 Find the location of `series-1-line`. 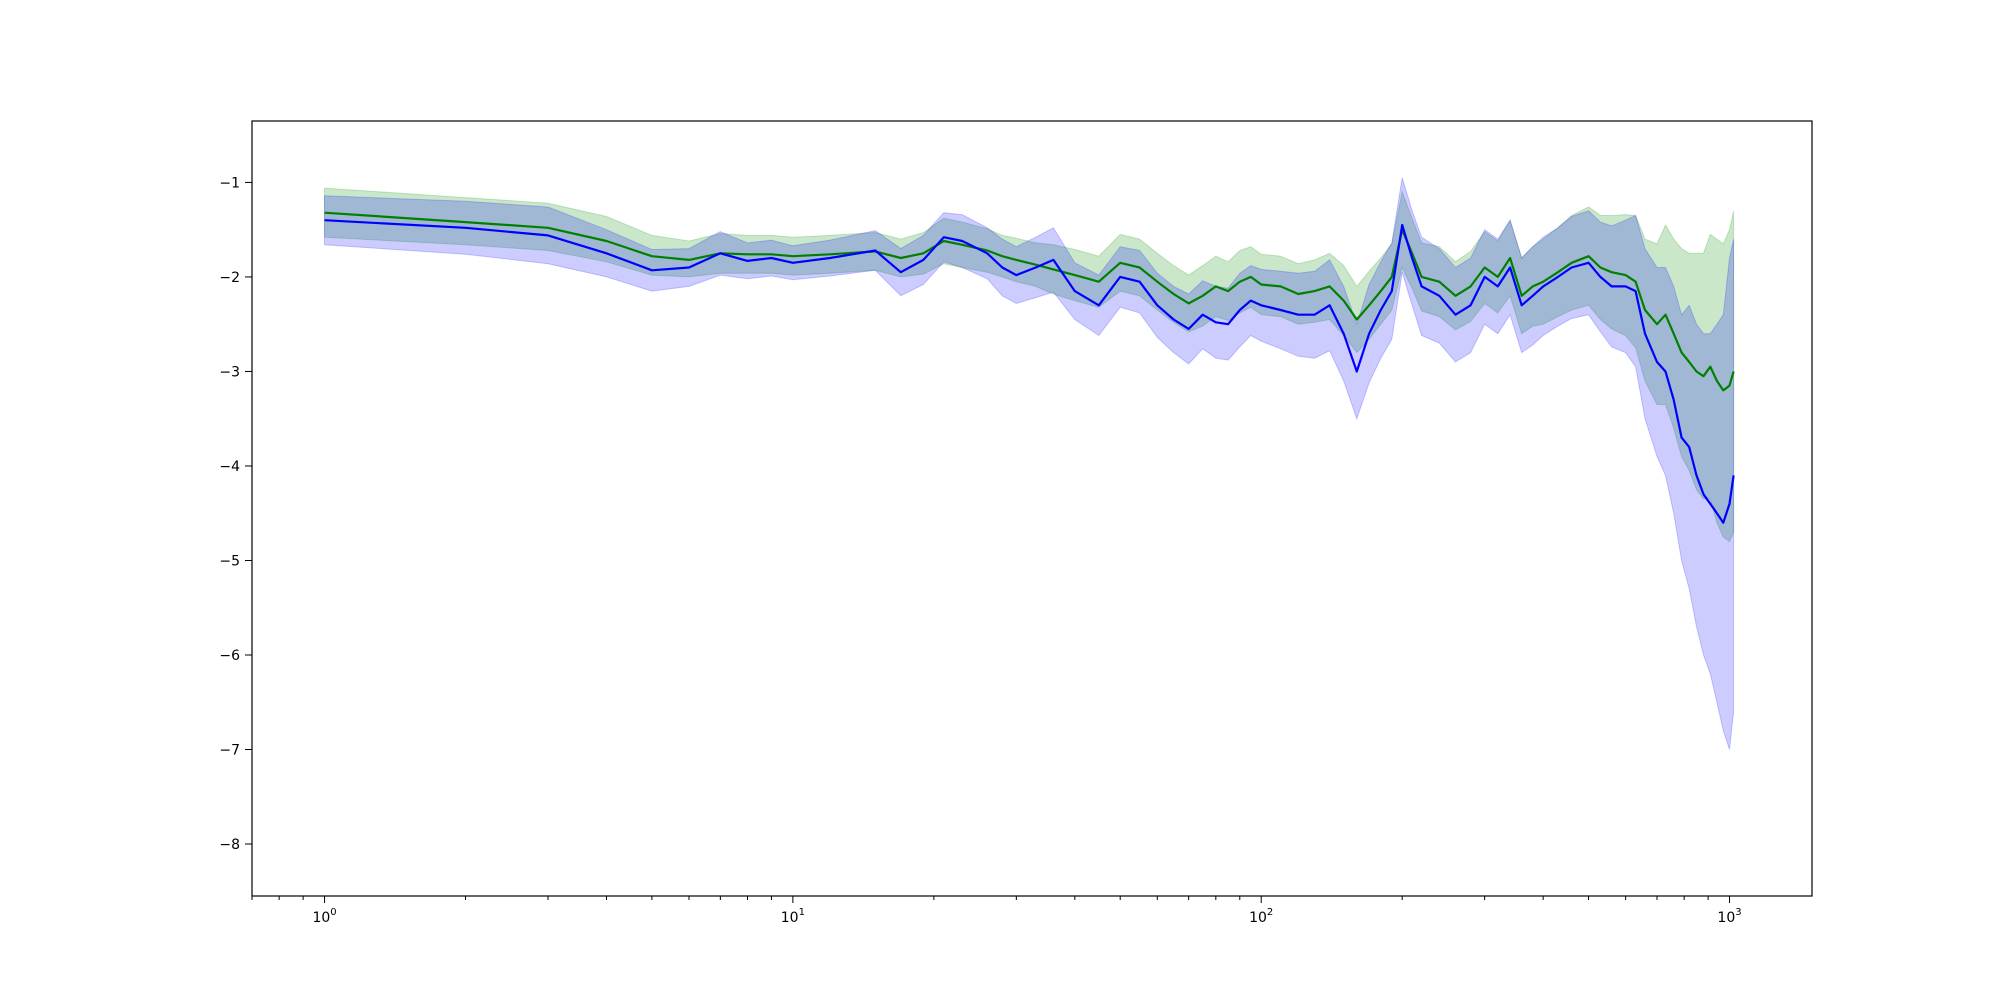

series-1-line is located at coordinates (1029, 301).